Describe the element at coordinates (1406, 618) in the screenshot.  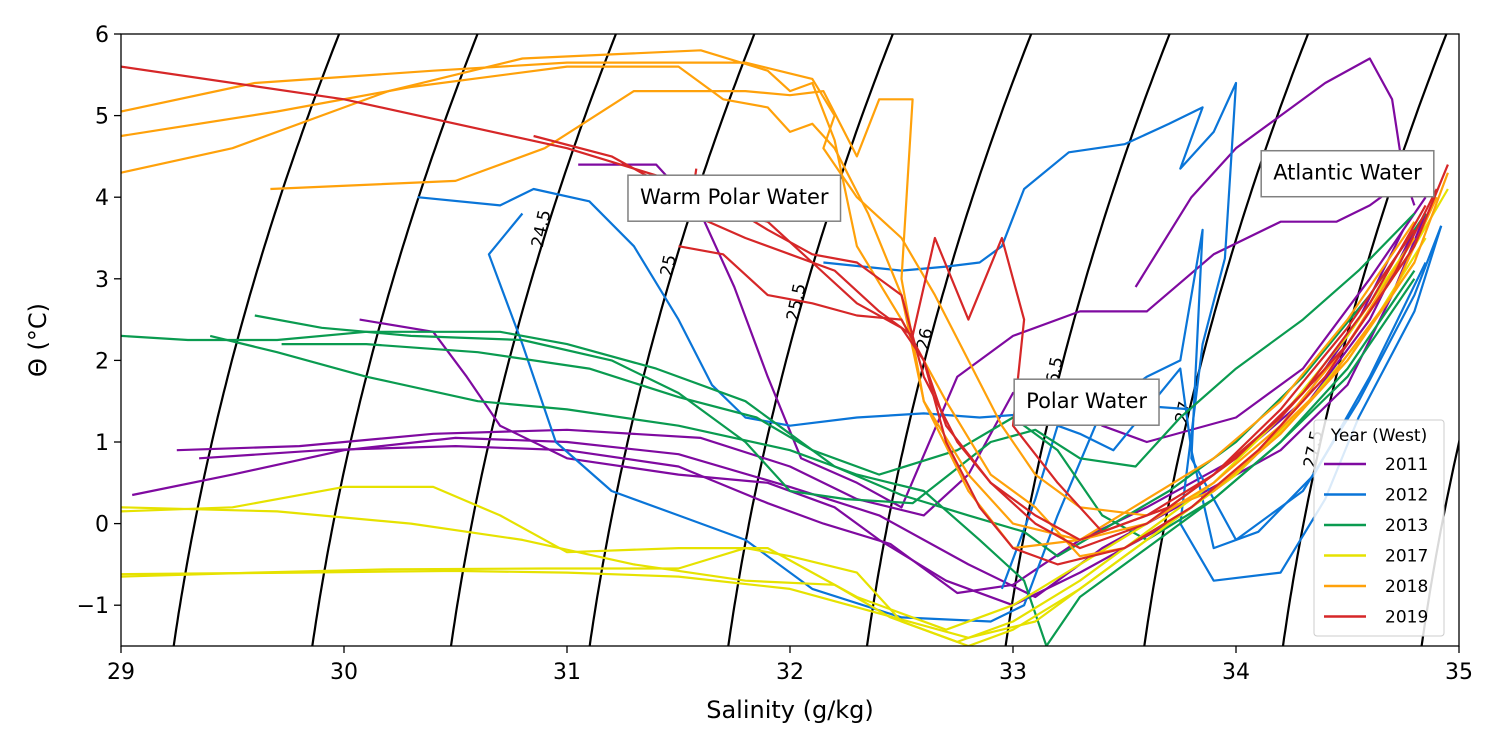
I see `legend-label: 2019` at that location.